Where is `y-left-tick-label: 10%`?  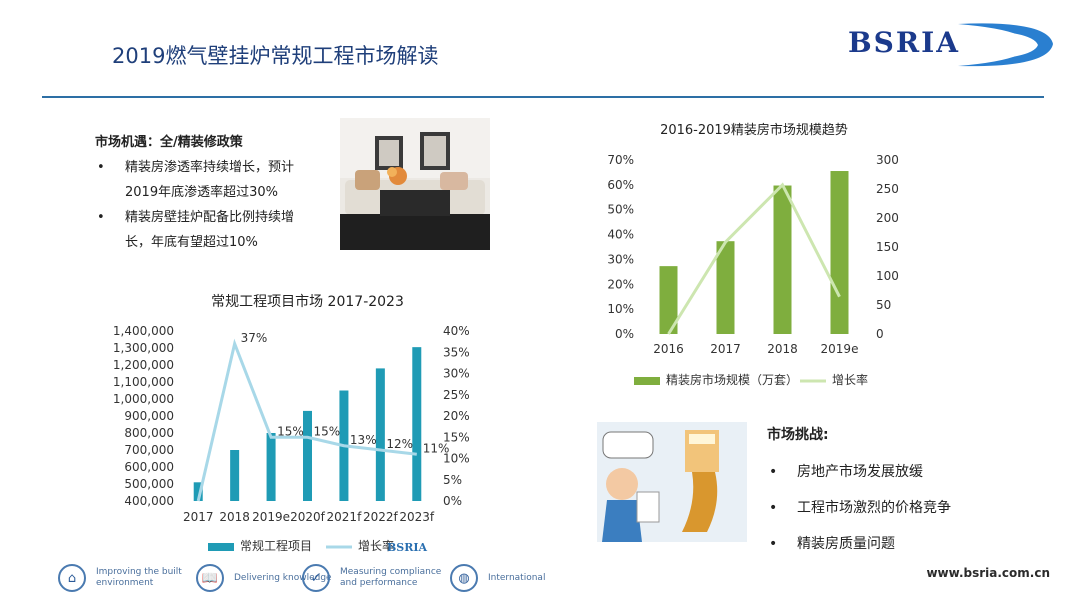 y-left-tick-label: 10% is located at coordinates (620, 309).